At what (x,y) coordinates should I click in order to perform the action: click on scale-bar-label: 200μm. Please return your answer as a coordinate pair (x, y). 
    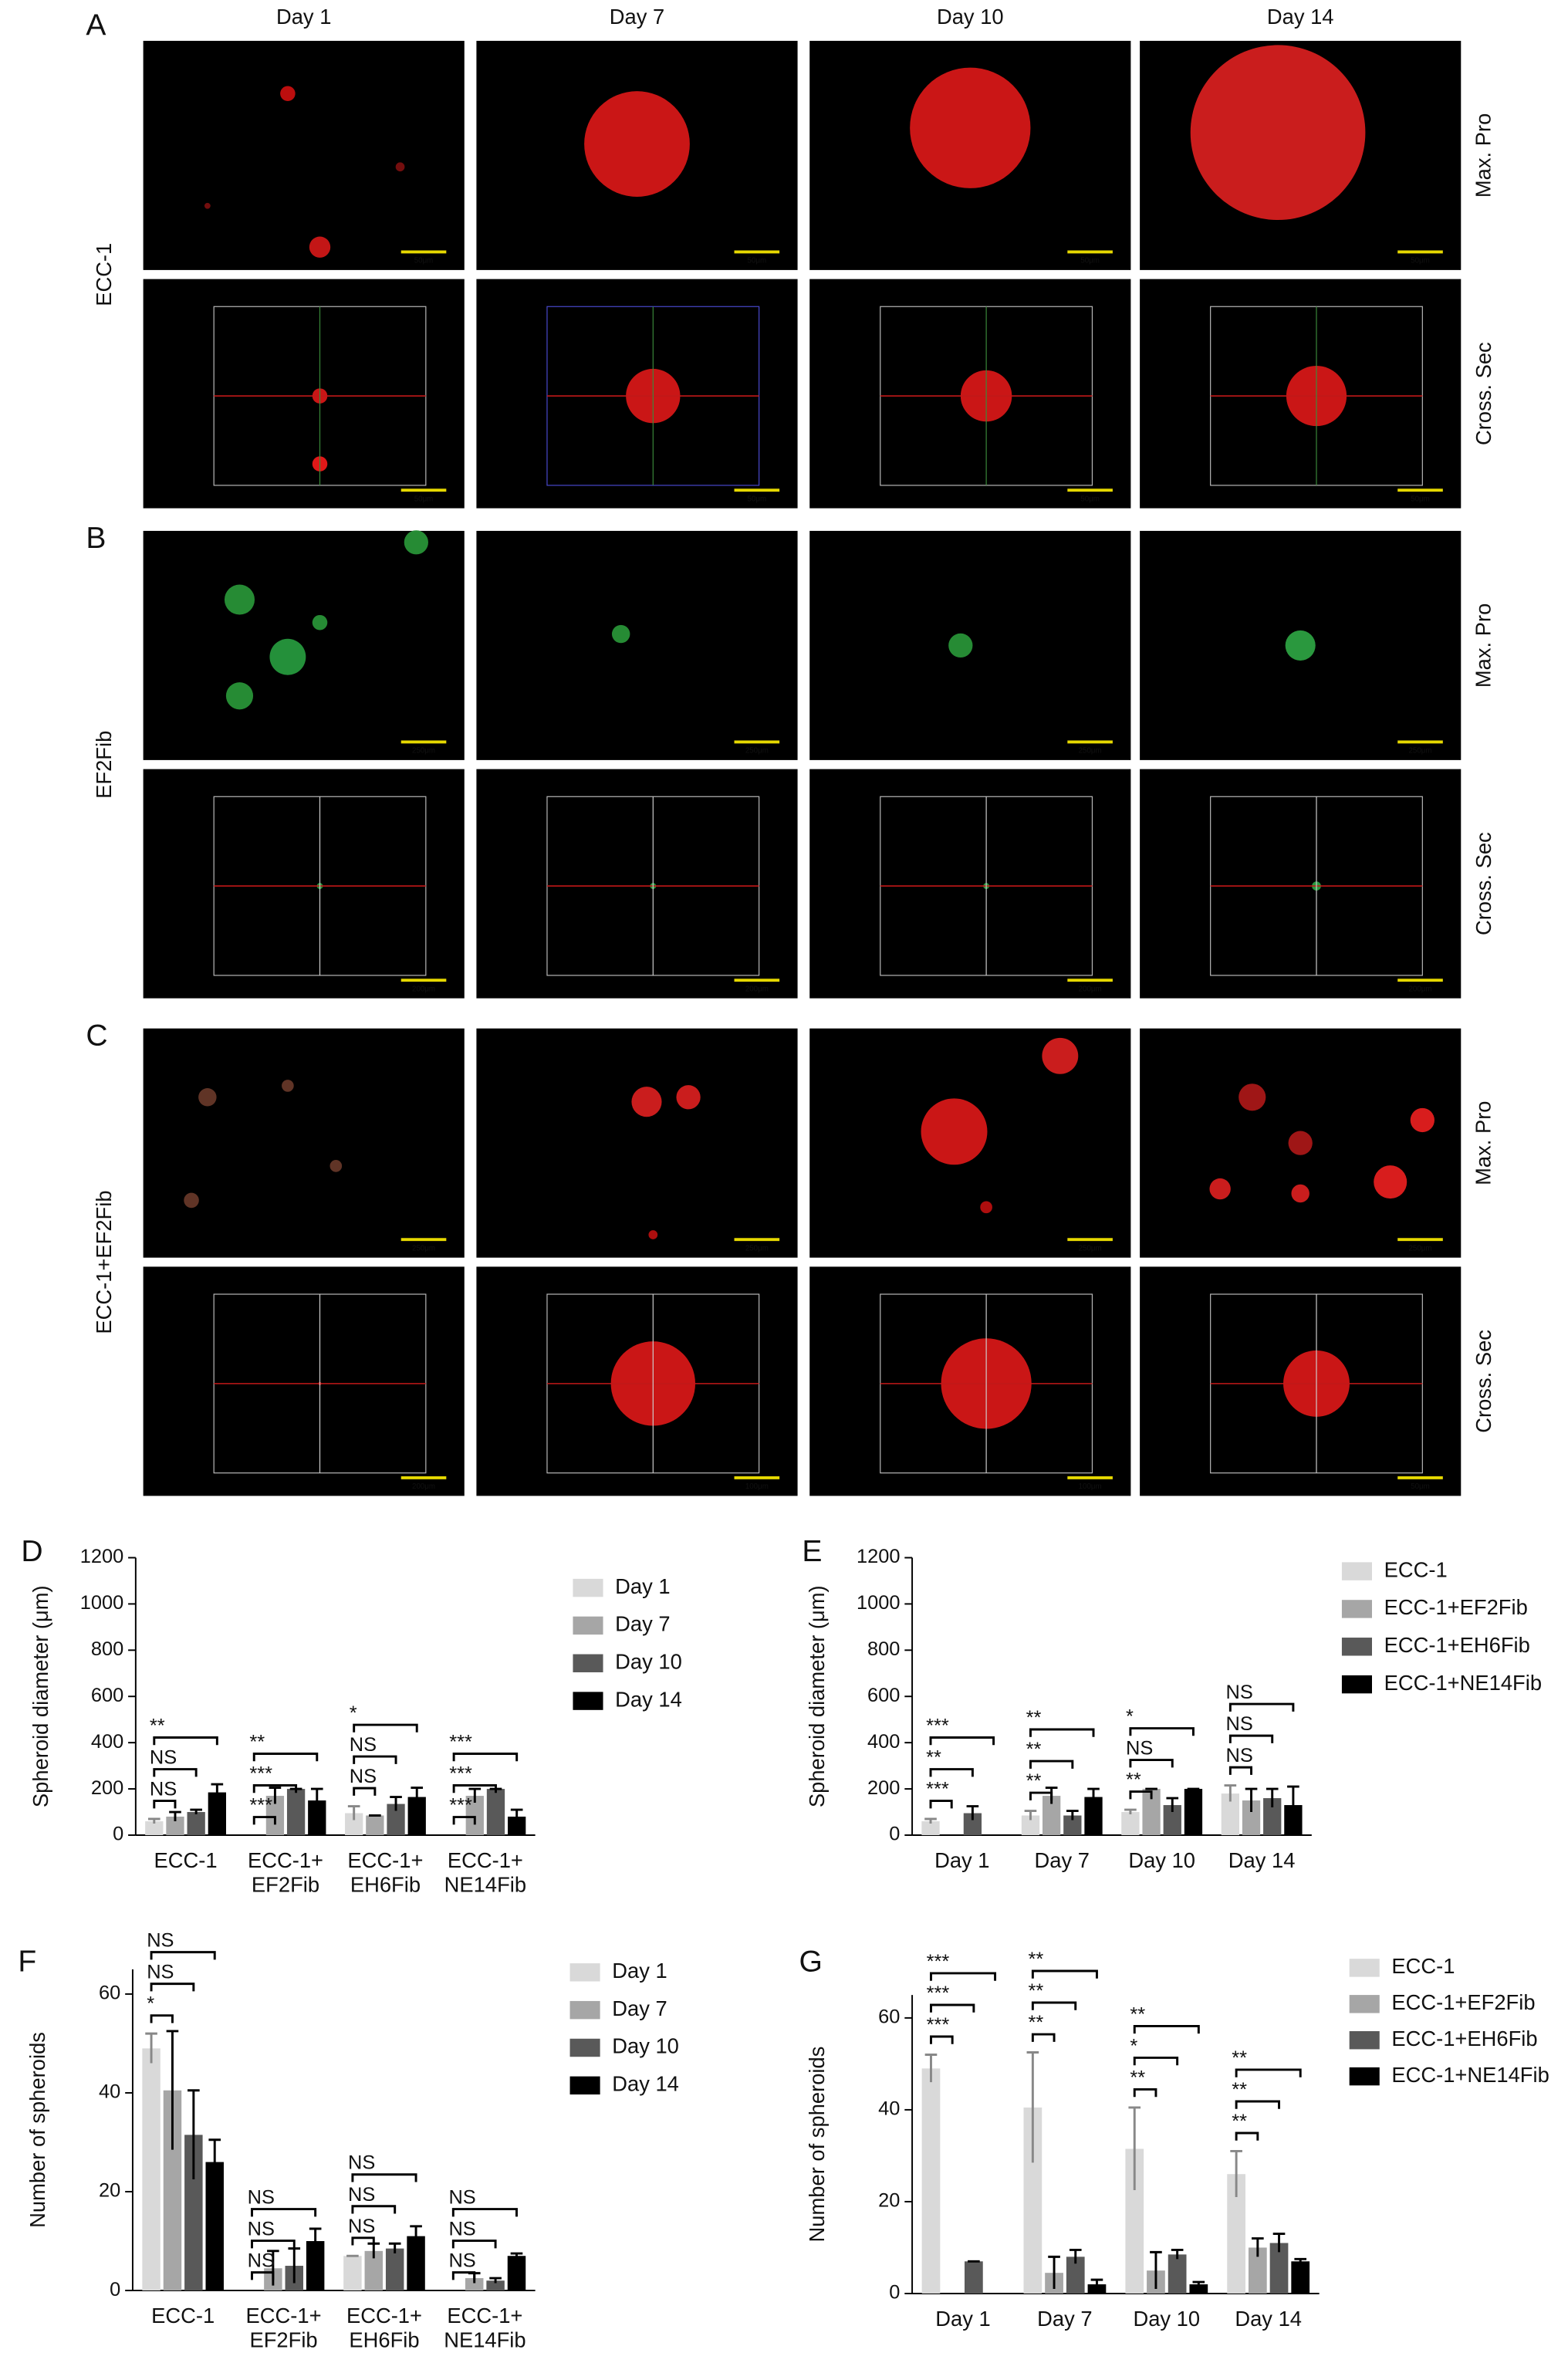
    Looking at the image, I should click on (423, 989).